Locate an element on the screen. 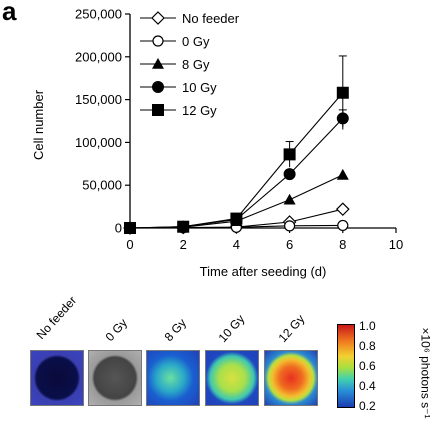  x-tick-label: 6 is located at coordinates (289, 244).